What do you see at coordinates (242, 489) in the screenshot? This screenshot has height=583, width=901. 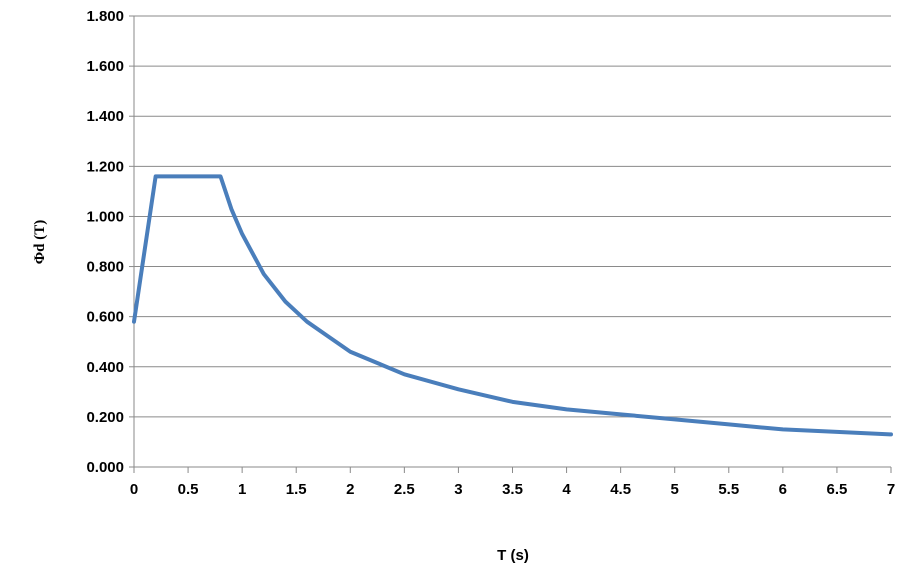 I see `x-tick-label: 1` at bounding box center [242, 489].